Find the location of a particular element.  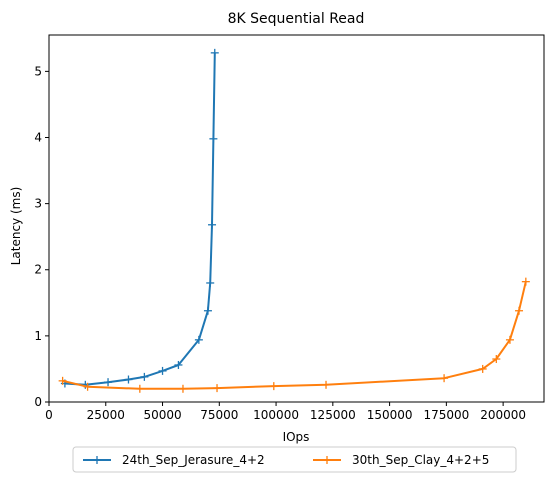

x-tick-label: 100000 is located at coordinates (276, 415).